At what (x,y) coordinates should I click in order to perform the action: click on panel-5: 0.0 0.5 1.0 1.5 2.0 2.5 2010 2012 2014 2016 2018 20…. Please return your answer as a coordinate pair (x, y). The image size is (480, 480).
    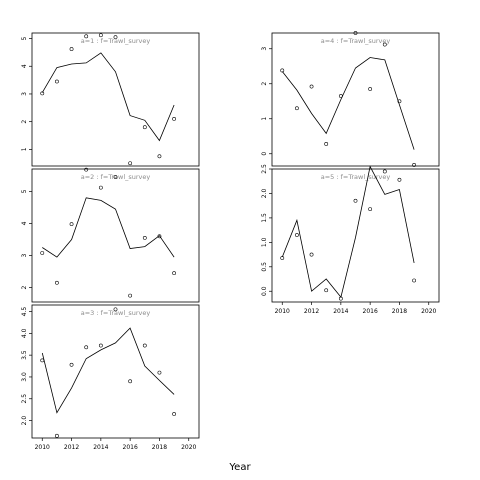
    Looking at the image, I should click on (350, 239).